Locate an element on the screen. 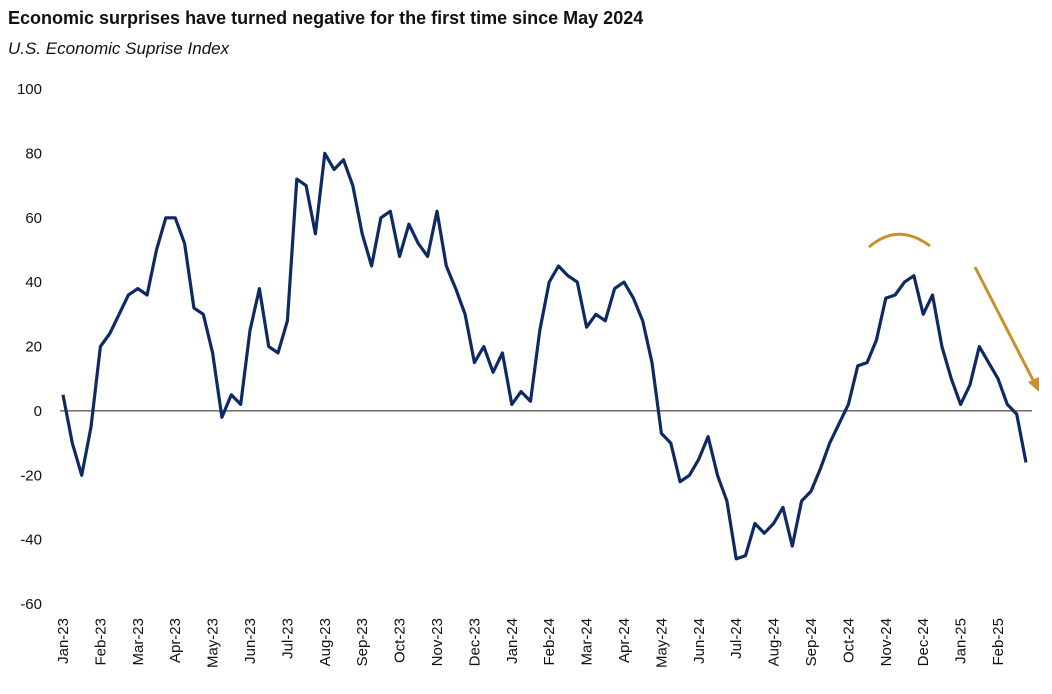  x-tick-label: Sep-24 is located at coordinates (811, 642).